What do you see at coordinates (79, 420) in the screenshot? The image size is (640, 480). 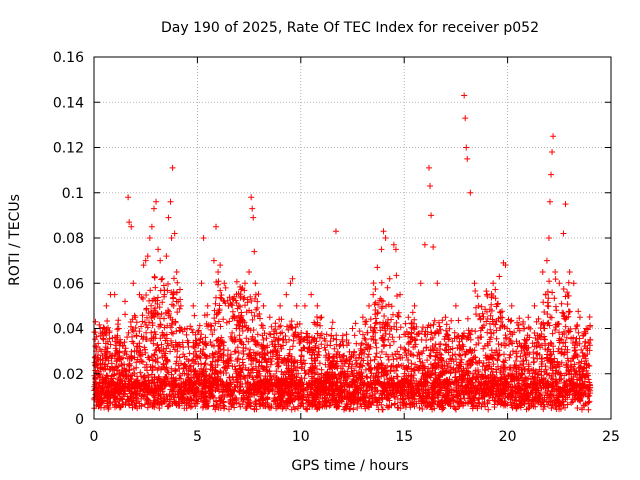 I see `y-tick-label: 0` at bounding box center [79, 420].